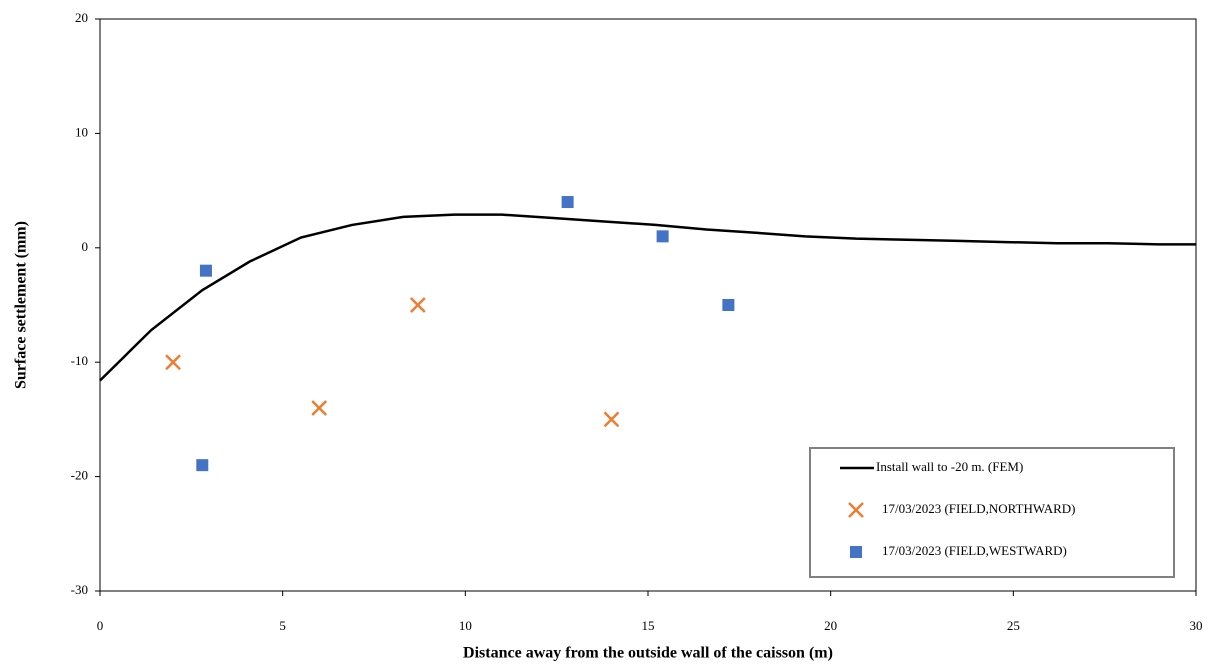 This screenshot has height=666, width=1221. Describe the element at coordinates (79, 589) in the screenshot. I see `y-tick-label: -30` at that location.